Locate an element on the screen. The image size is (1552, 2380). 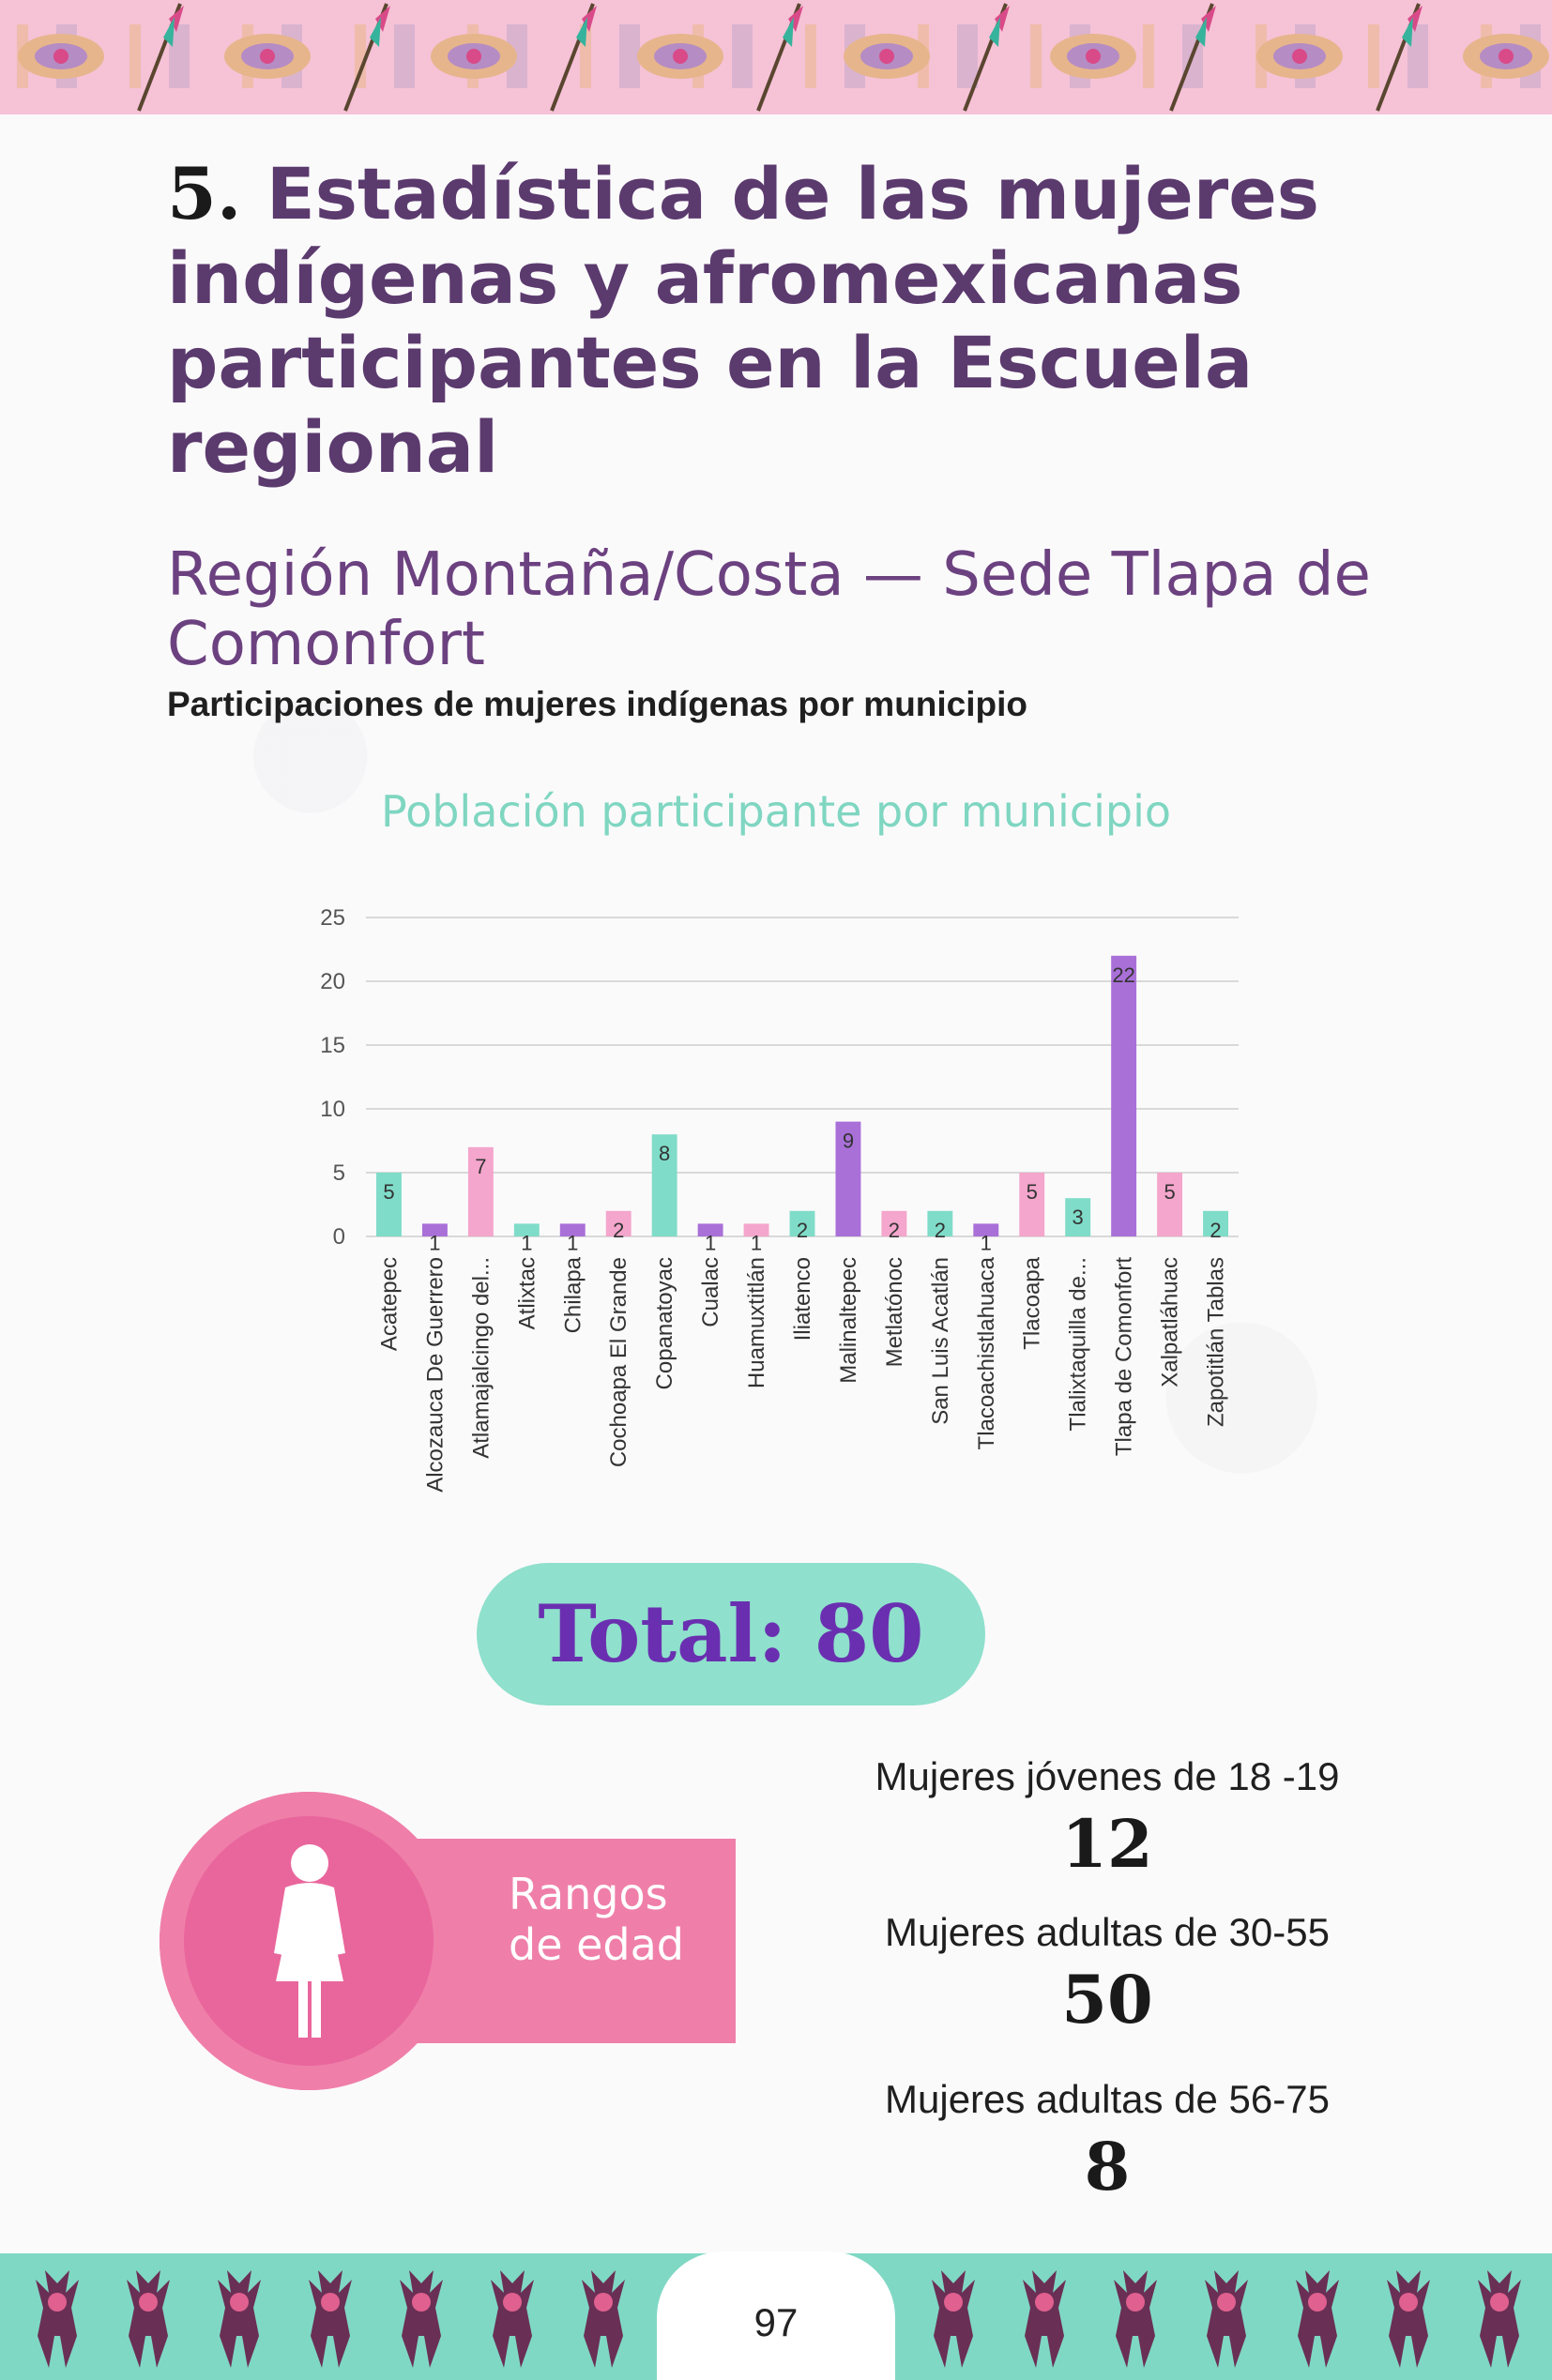
data-label: 3 is located at coordinates (1078, 1217).